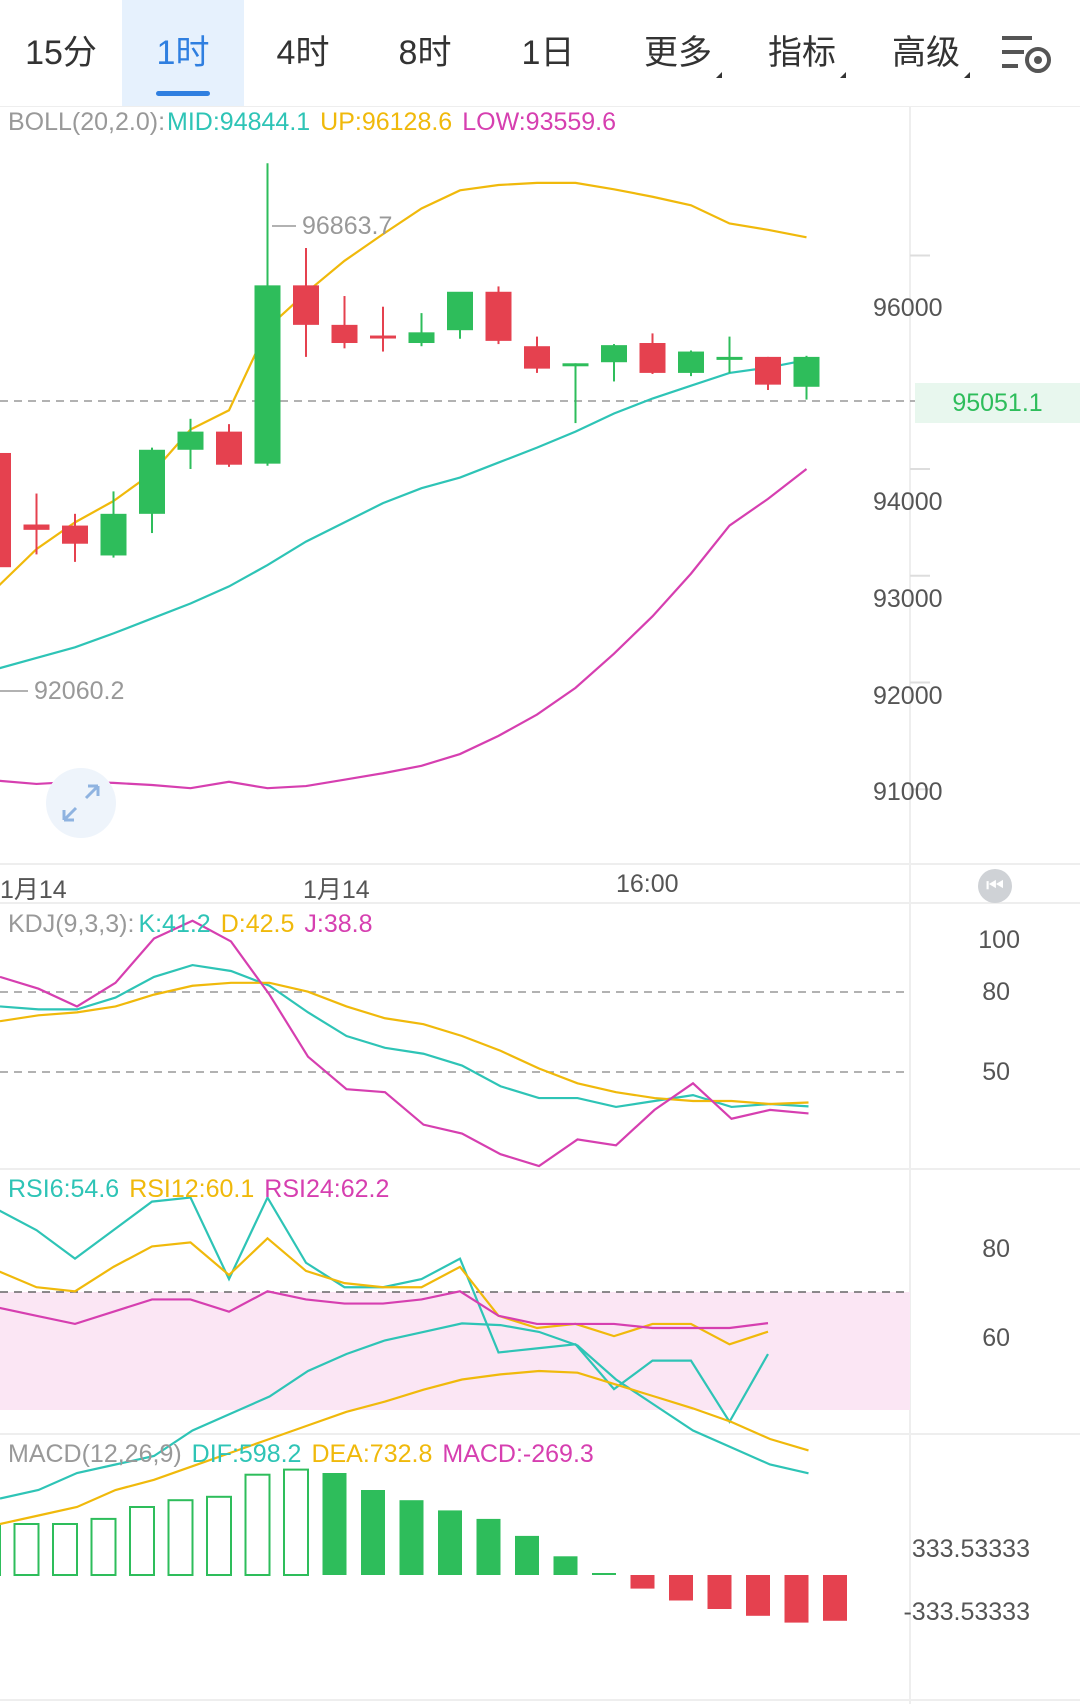  I want to click on kdj-k-line, so click(404, 1036).